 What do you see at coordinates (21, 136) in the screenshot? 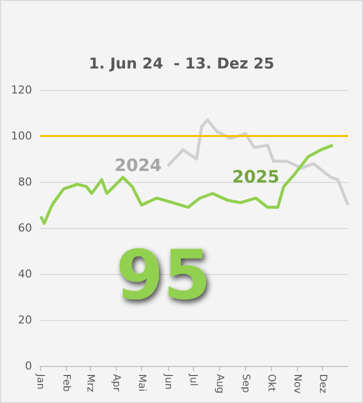
I see `y-tick-label: 100` at bounding box center [21, 136].